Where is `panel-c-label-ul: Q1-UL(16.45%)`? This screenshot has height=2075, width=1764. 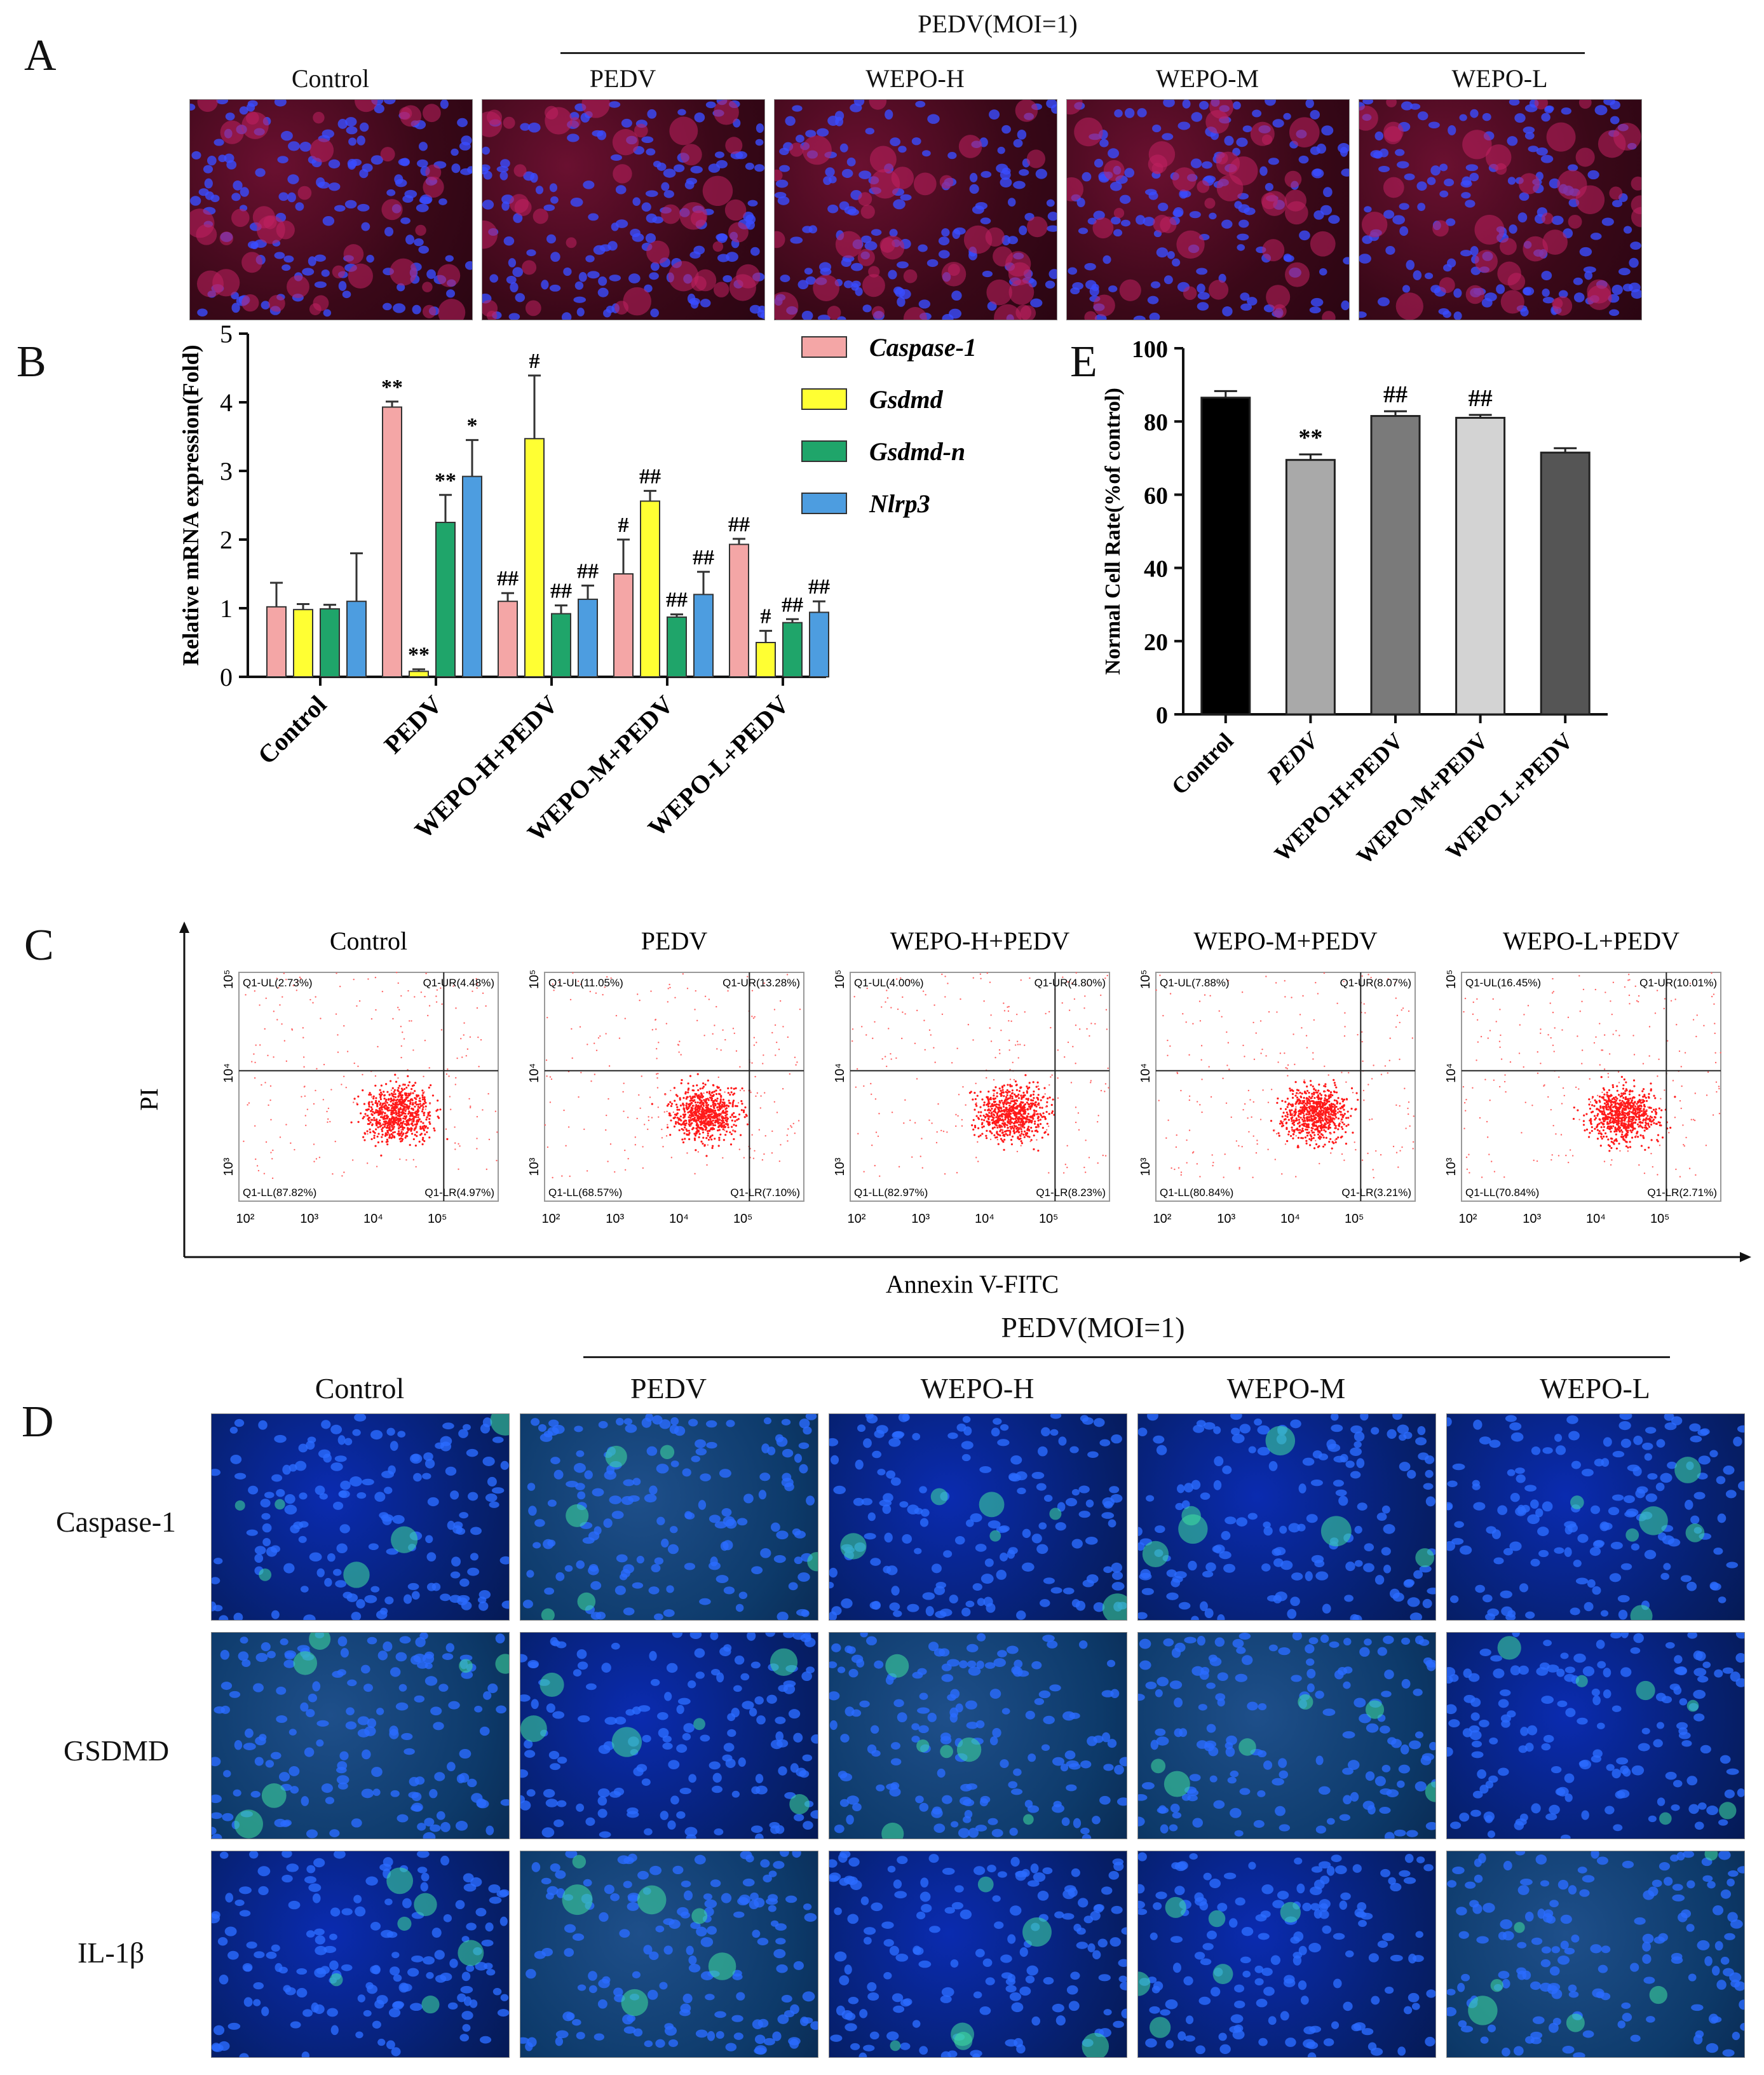 panel-c-label-ul: Q1-UL(16.45%) is located at coordinates (1503, 983).